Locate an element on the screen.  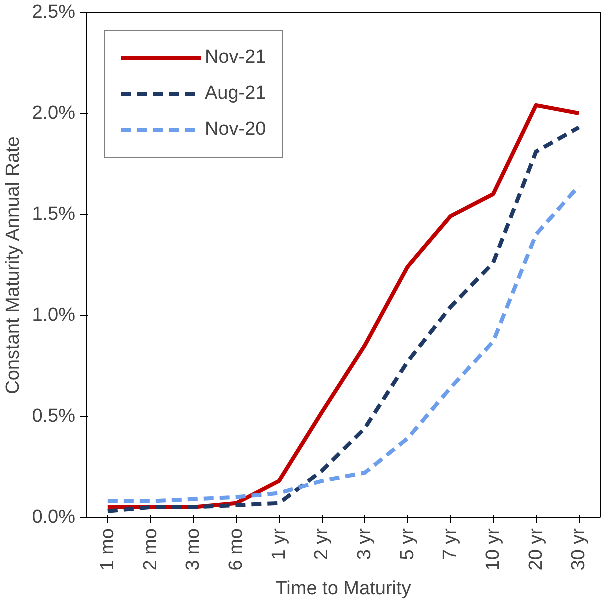
y-axis-title: Constant Maturity Annual Rate is located at coordinates (13, 265).